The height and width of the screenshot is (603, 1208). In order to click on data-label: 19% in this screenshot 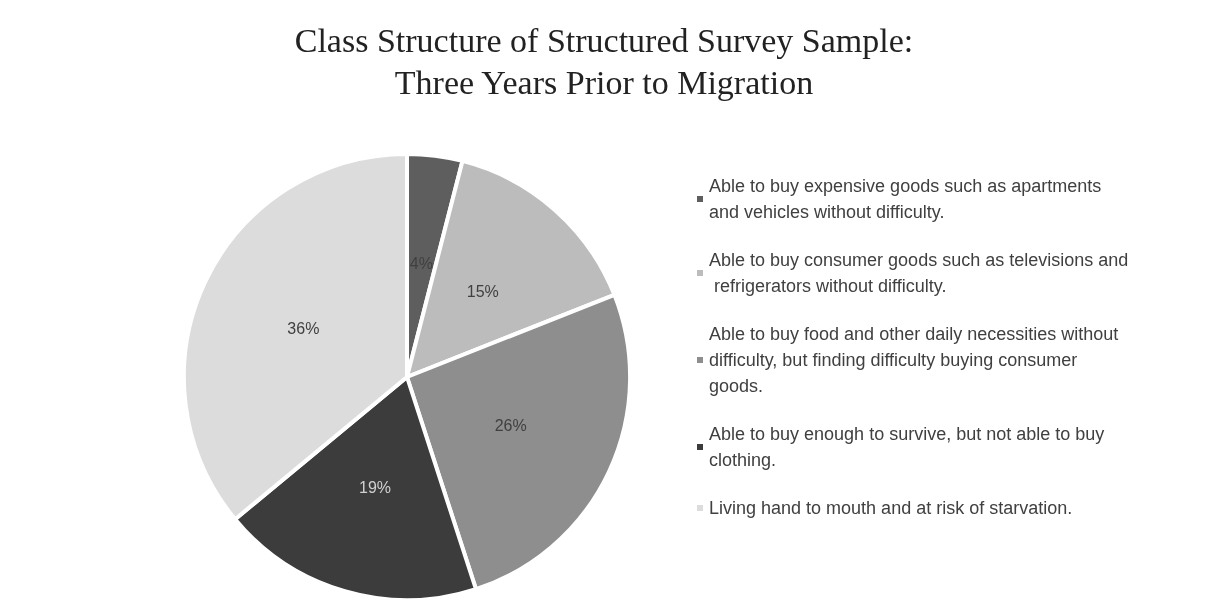, I will do `click(375, 487)`.